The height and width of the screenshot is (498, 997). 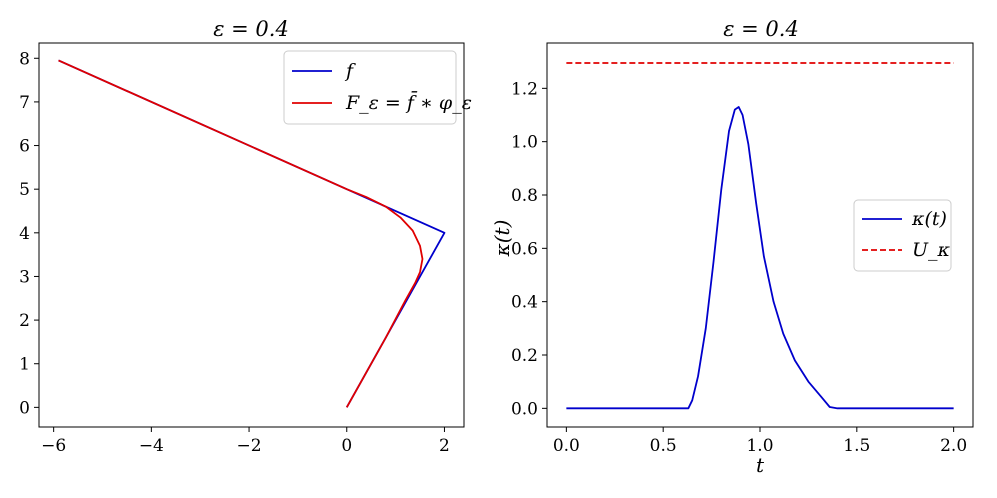 I want to click on x-tick-label: 0.5, so click(x=663, y=446).